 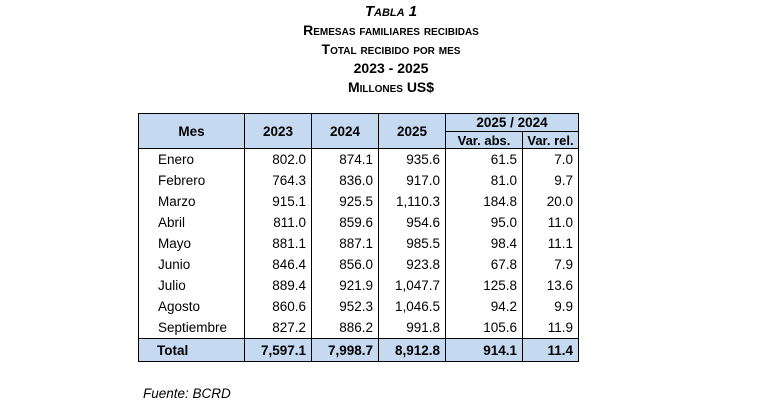 I want to click on cell-2024: 856.0, so click(x=345, y=264).